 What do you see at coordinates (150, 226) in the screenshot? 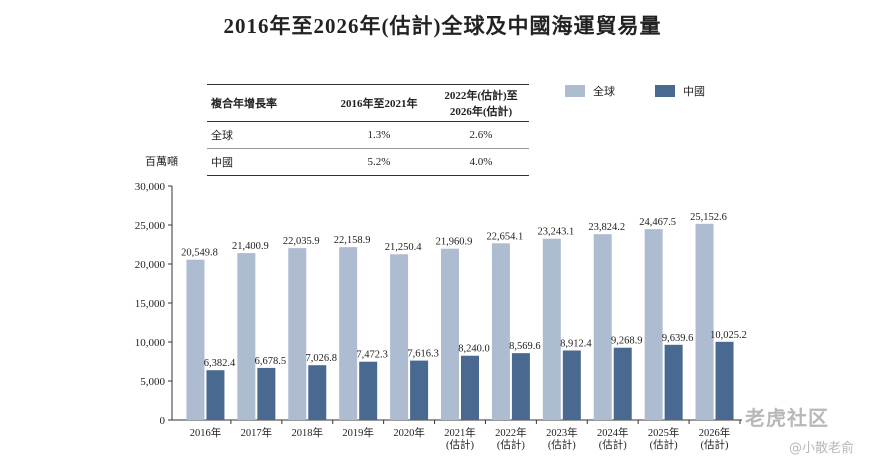
I see `y-tick-label: 25,000` at bounding box center [150, 226].